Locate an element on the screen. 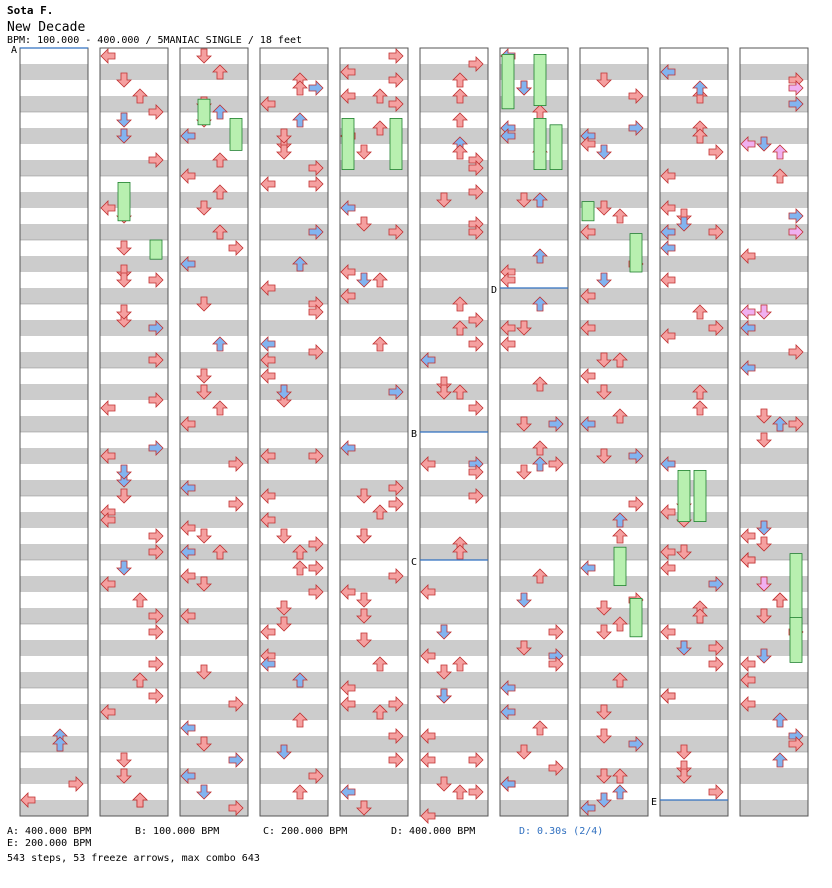 This screenshot has height=888, width=832. bpm-change-label: B is located at coordinates (414, 434).